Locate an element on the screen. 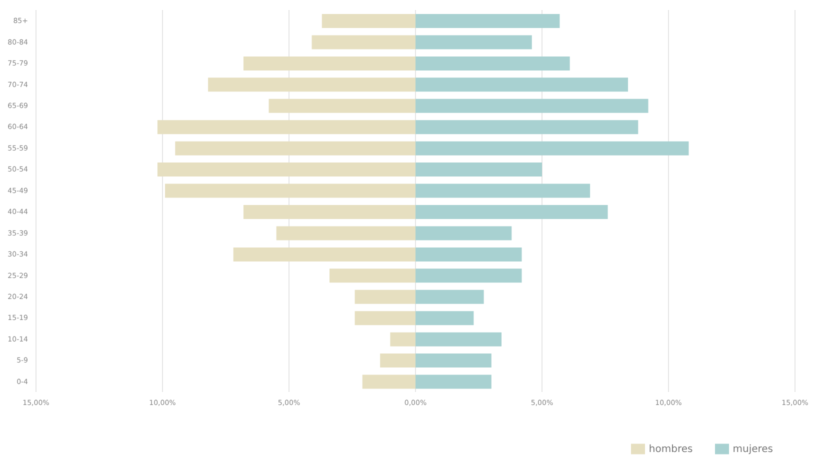  legend-label: mujeres is located at coordinates (752, 449).